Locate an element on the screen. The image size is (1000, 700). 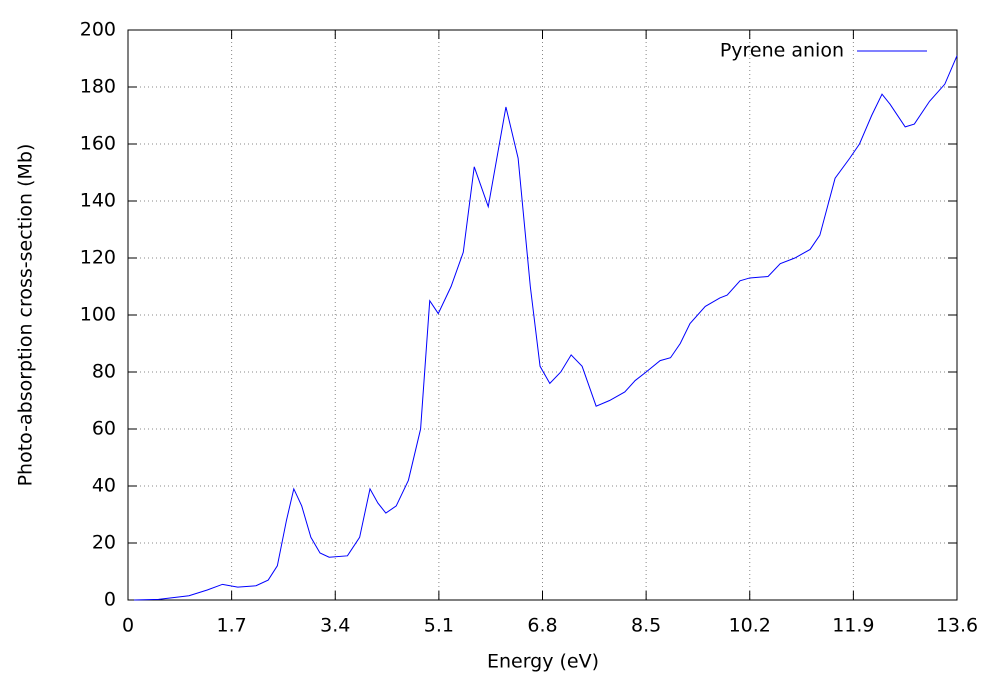
x-tick-label: 10.2 is located at coordinates (750, 626).